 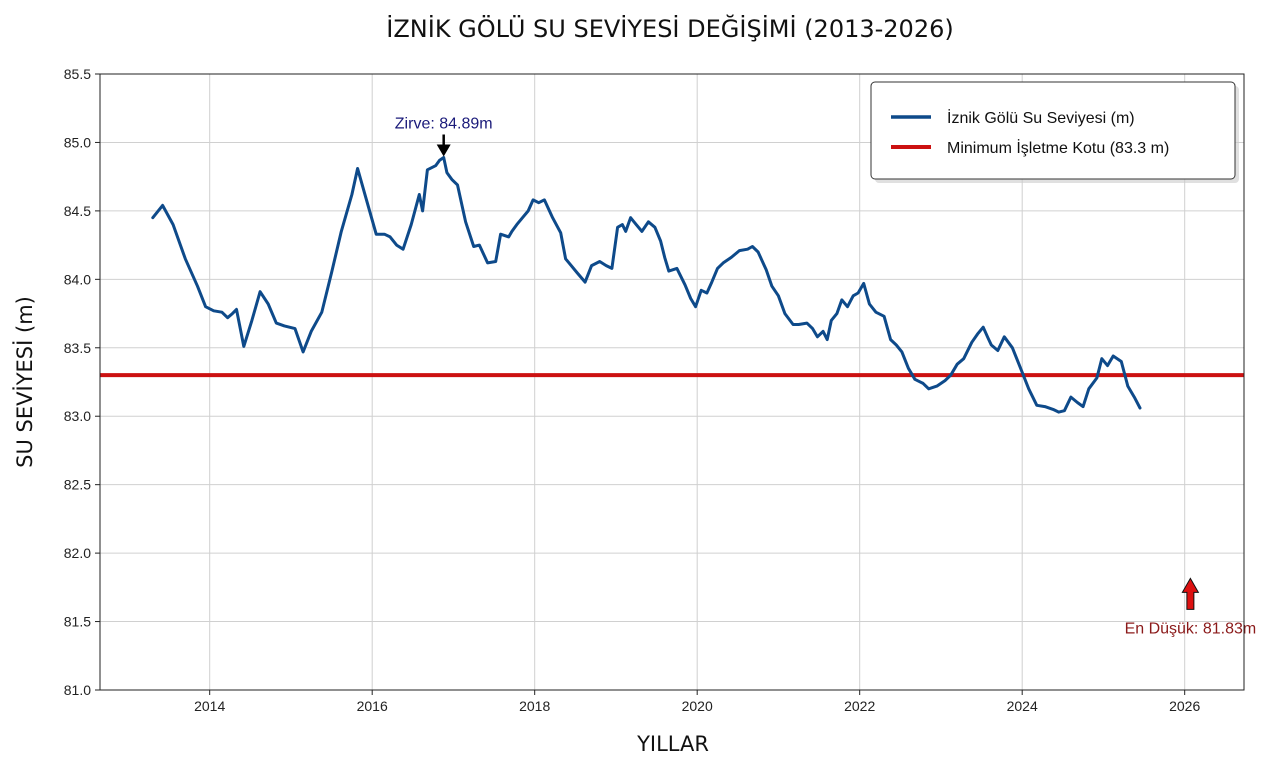 What do you see at coordinates (77, 416) in the screenshot?
I see `y-tick-label: 83.0` at bounding box center [77, 416].